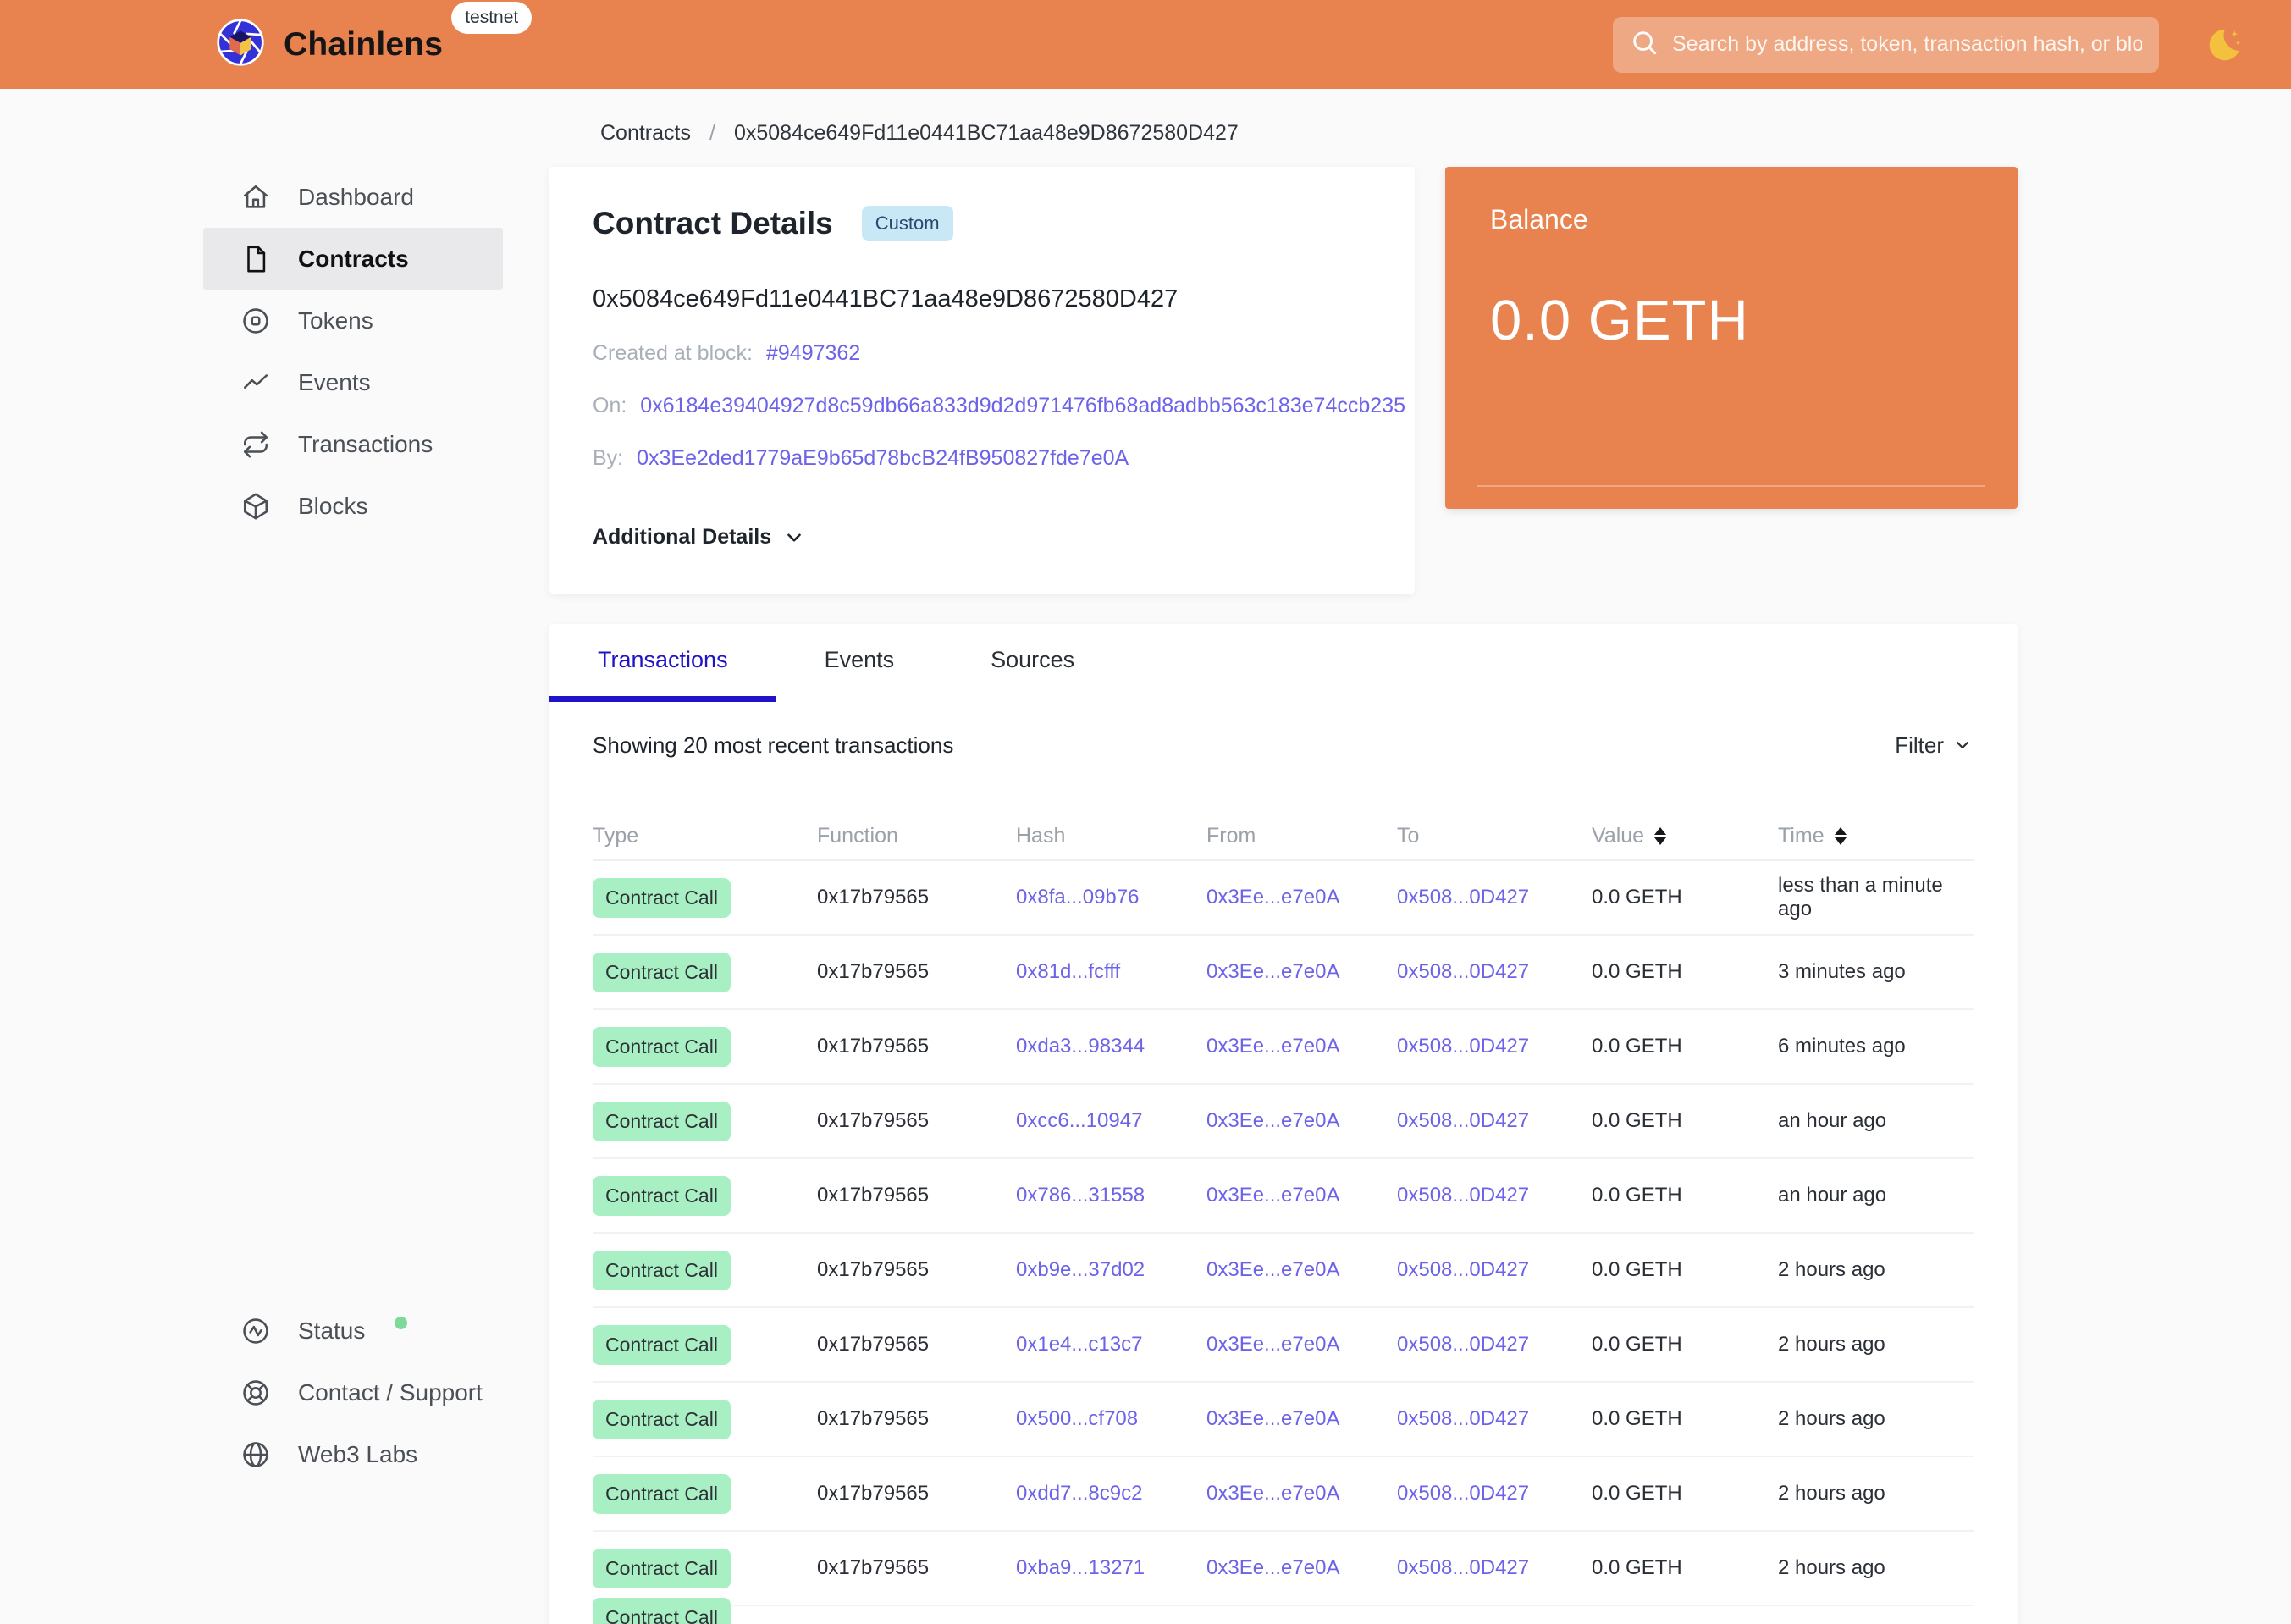  I want to click on column-header-to: To, so click(1408, 836).